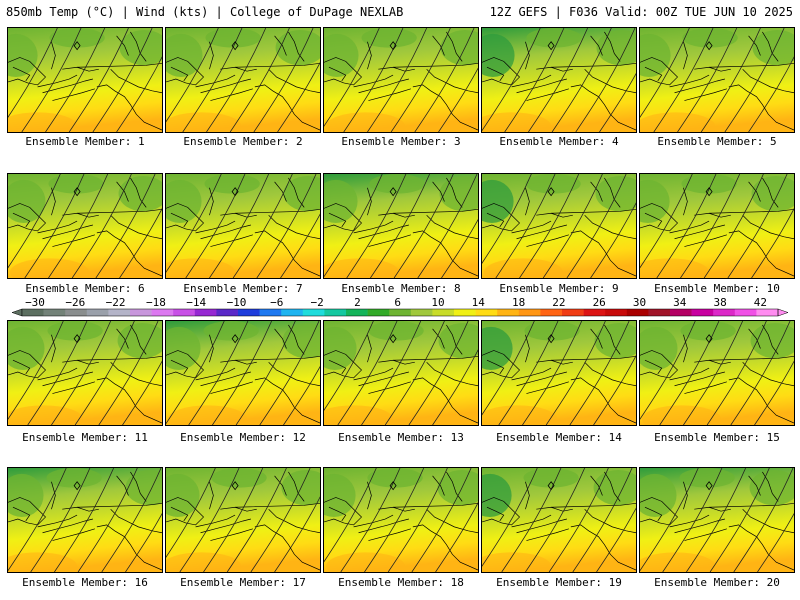 This screenshot has width=800, height=600. I want to click on ensemble-member-label: Ensemble Member: 10, so click(717, 288).